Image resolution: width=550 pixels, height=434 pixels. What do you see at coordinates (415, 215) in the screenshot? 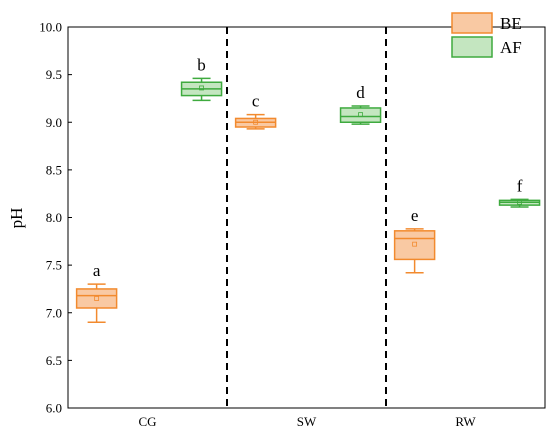
I see `significance-letter: e` at bounding box center [415, 215].